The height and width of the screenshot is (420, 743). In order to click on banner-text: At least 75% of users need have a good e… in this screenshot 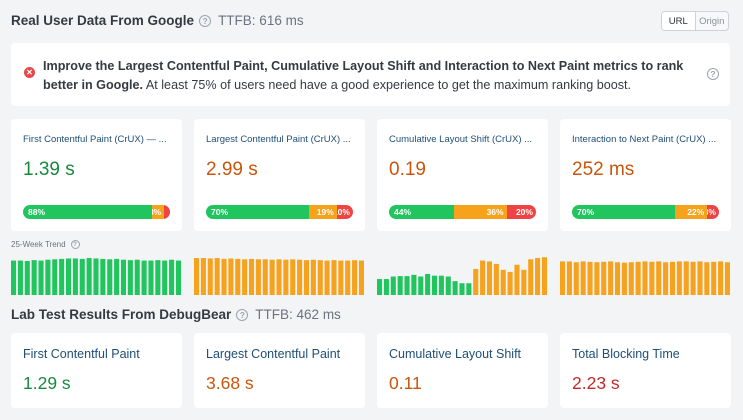, I will do `click(387, 85)`.